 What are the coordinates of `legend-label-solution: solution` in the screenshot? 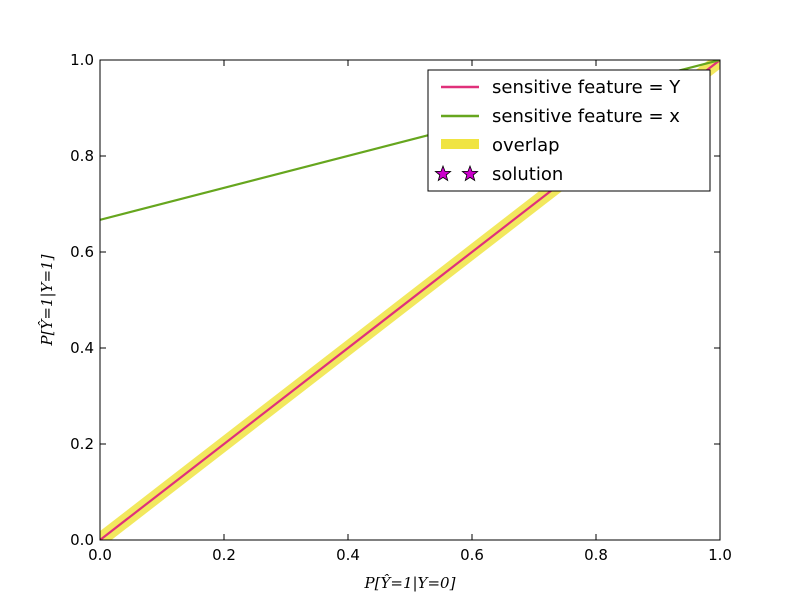 It's located at (527, 174).